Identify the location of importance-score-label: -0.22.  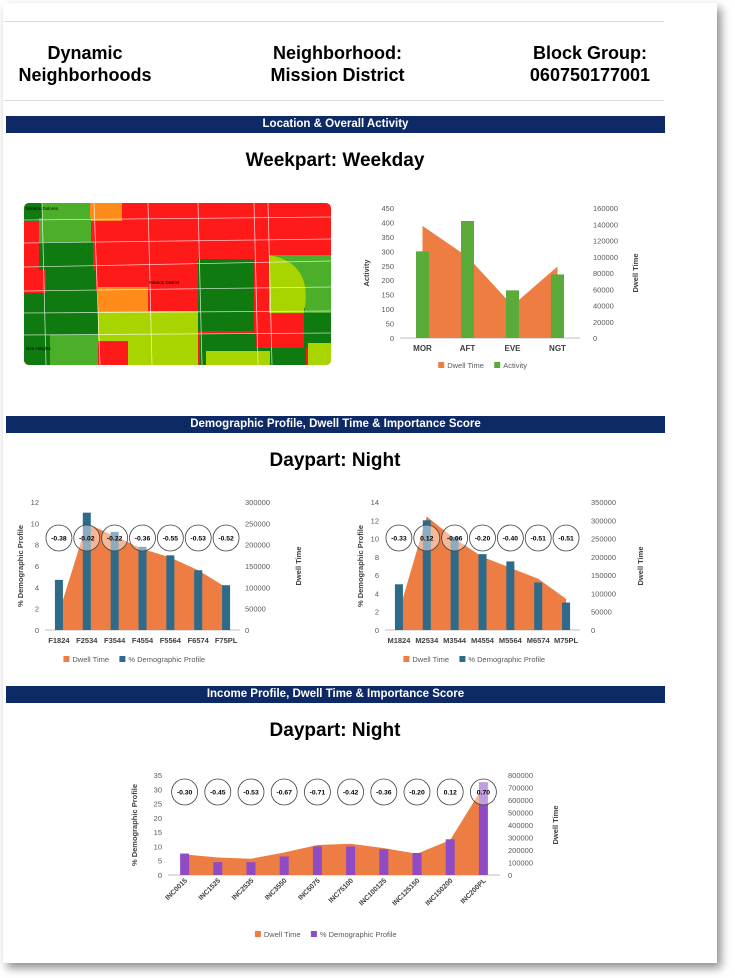
(115, 539).